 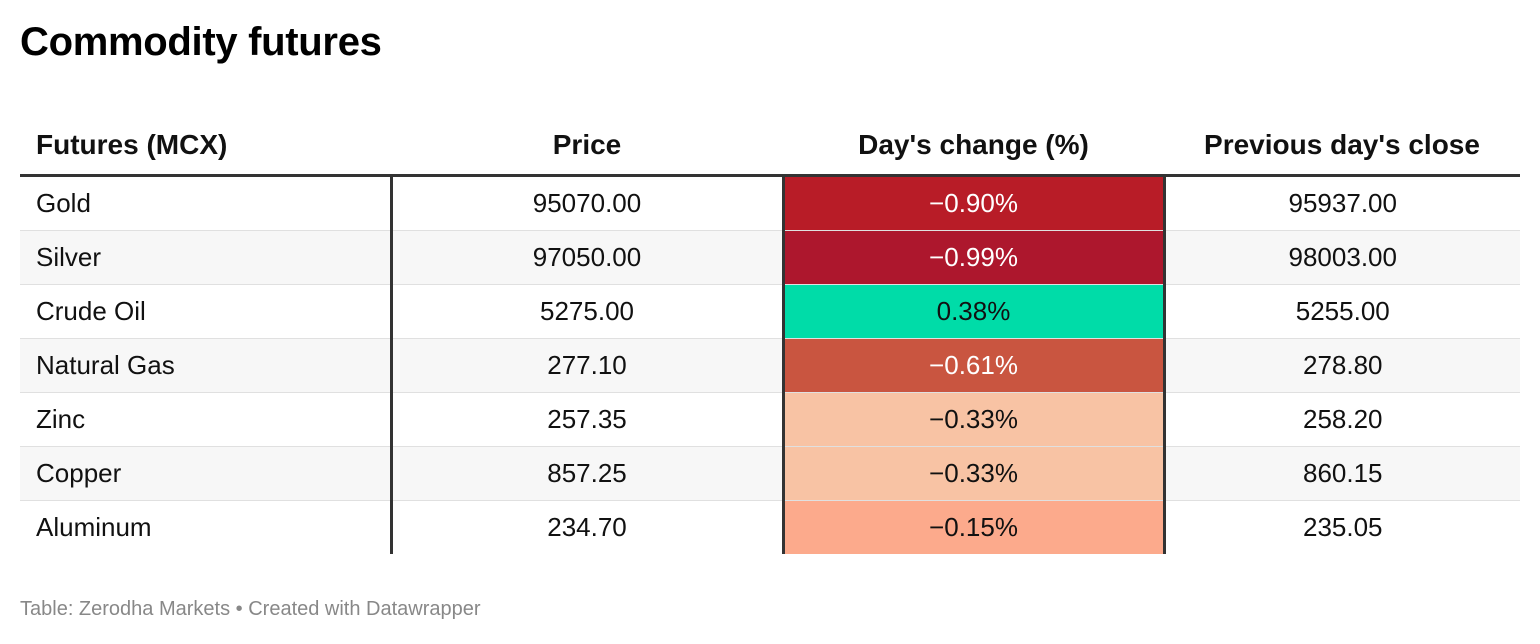 What do you see at coordinates (974, 527) in the screenshot?
I see `day-change-cell: −0.15%` at bounding box center [974, 527].